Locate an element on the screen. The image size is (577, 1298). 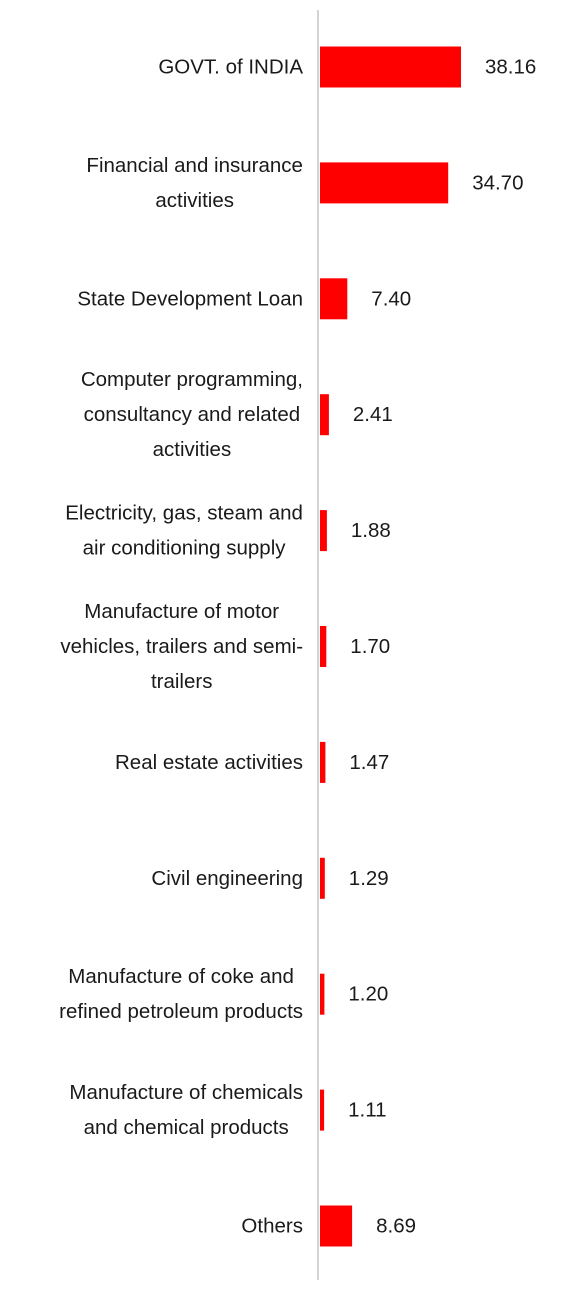
value-label: 7.40 is located at coordinates (391, 298).